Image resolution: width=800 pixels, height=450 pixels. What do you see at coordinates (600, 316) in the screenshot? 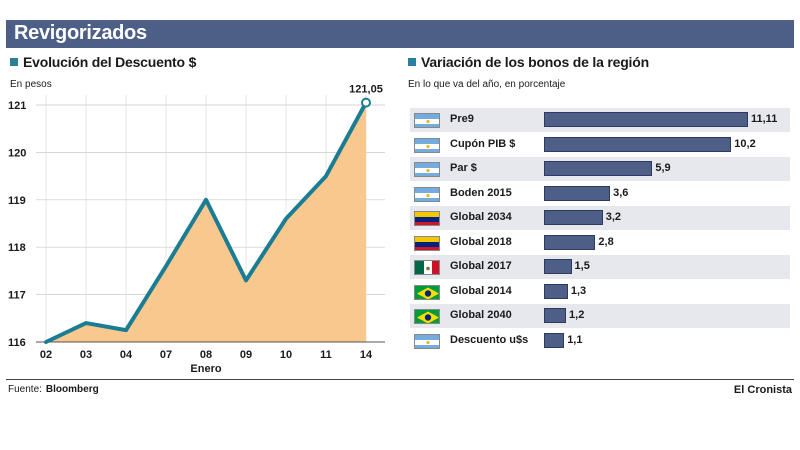
I see `bar-row: Global 2040 1,2` at bounding box center [600, 316].